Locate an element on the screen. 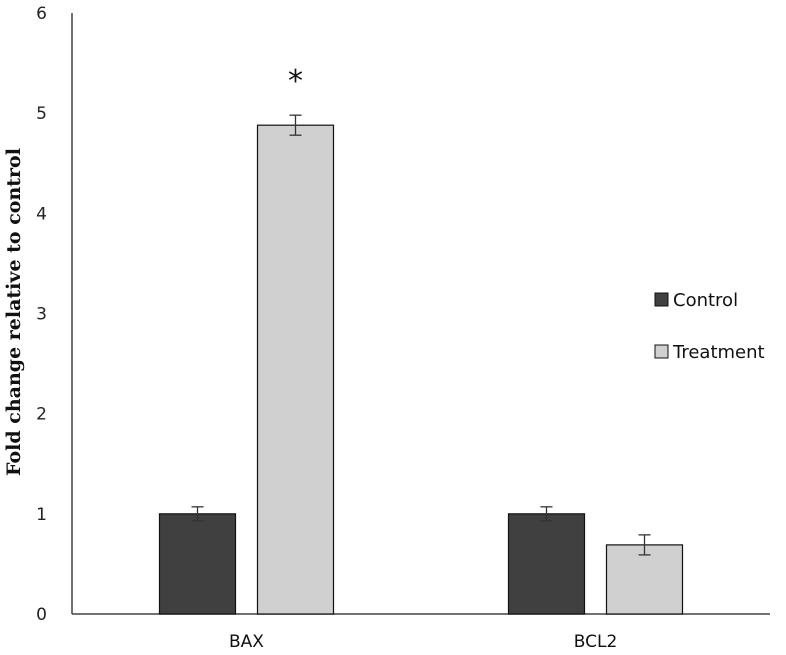 Image resolution: width=786 pixels, height=655 pixels. y-axis-ticks: 0 1 2 3 4 5 6 is located at coordinates (41, 314).